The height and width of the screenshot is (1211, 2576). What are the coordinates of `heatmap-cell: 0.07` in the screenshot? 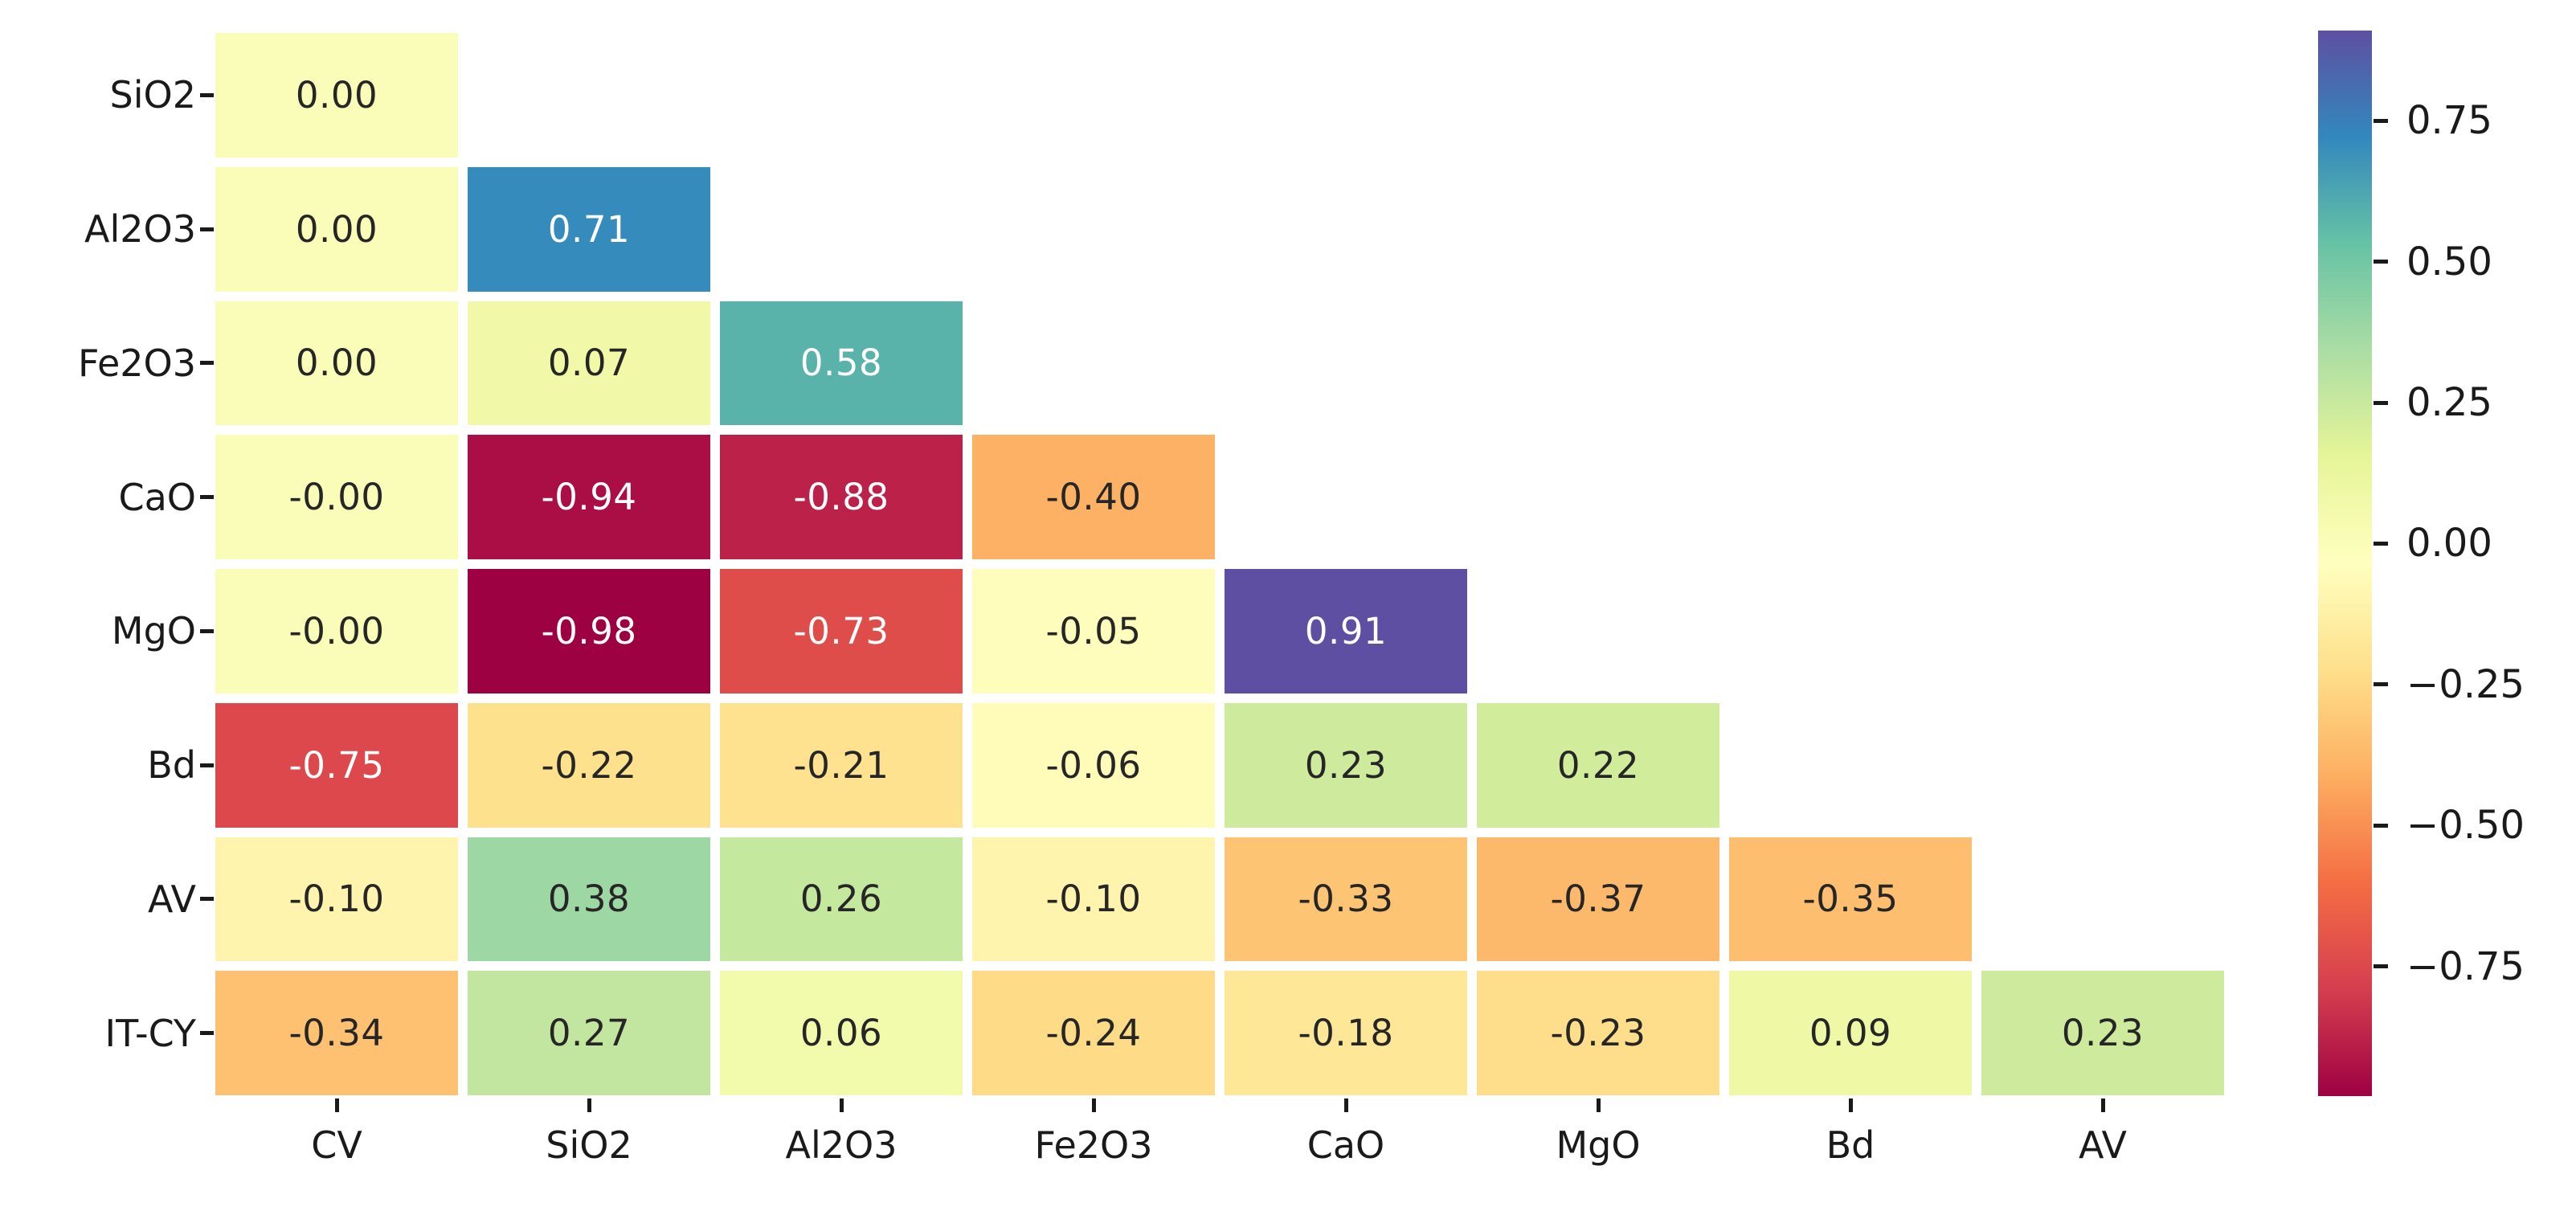 It's located at (589, 363).